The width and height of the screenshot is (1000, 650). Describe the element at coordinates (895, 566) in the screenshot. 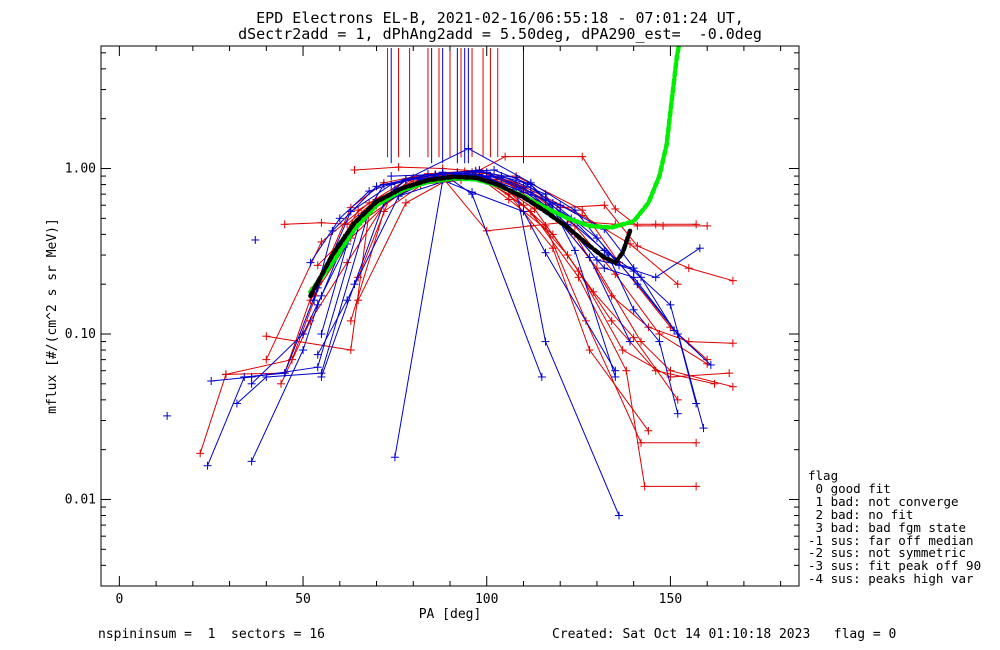

I see `legend-item: -3 sus: fit peak off 90` at that location.